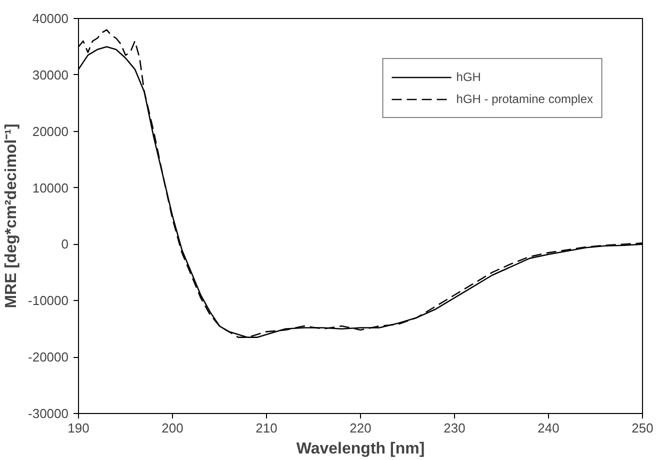  I want to click on x-axis-title: Wavelength [nm], so click(360, 449).